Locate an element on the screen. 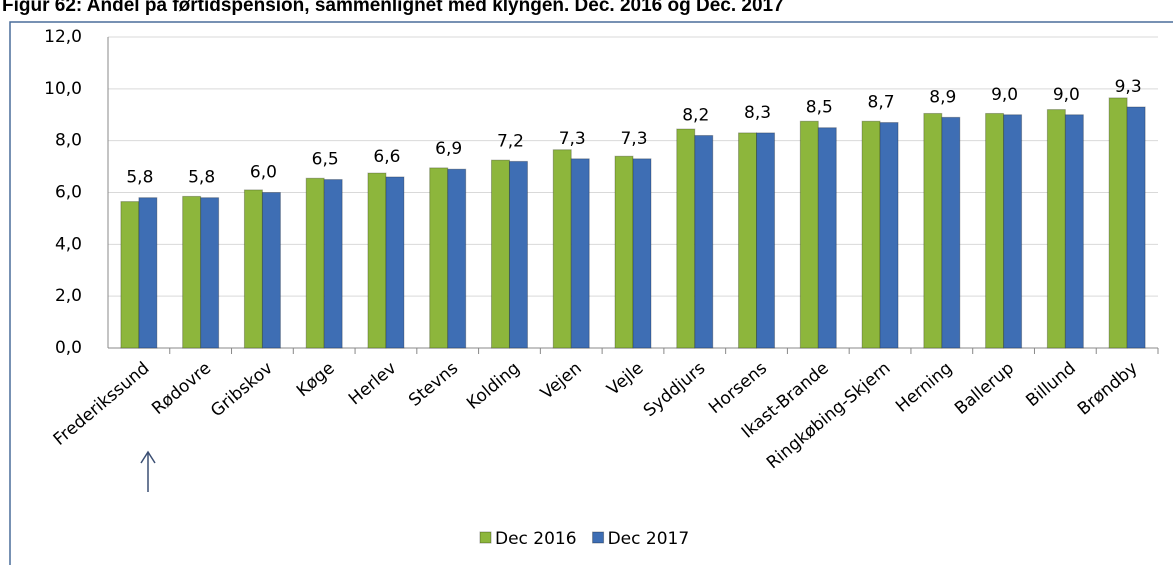 The image size is (1173, 565). y-tick-label: 10,0 is located at coordinates (63, 89).